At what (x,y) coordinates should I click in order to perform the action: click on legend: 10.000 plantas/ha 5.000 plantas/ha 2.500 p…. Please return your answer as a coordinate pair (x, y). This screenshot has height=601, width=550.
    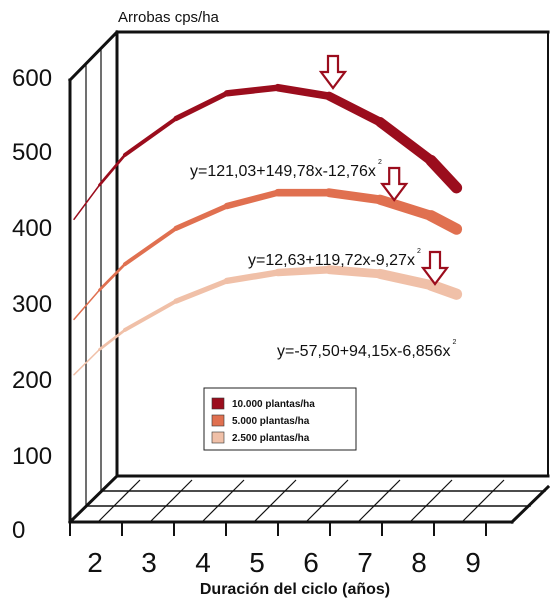
    Looking at the image, I should click on (280, 419).